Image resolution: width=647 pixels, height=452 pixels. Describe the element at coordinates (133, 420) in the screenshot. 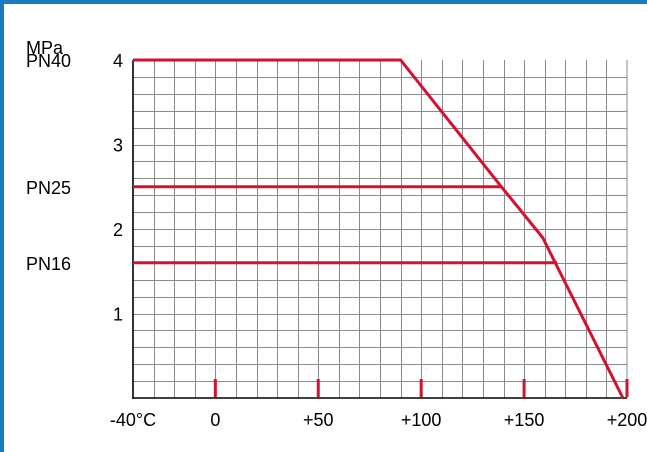

I see `x-tick-label: -40°C` at that location.